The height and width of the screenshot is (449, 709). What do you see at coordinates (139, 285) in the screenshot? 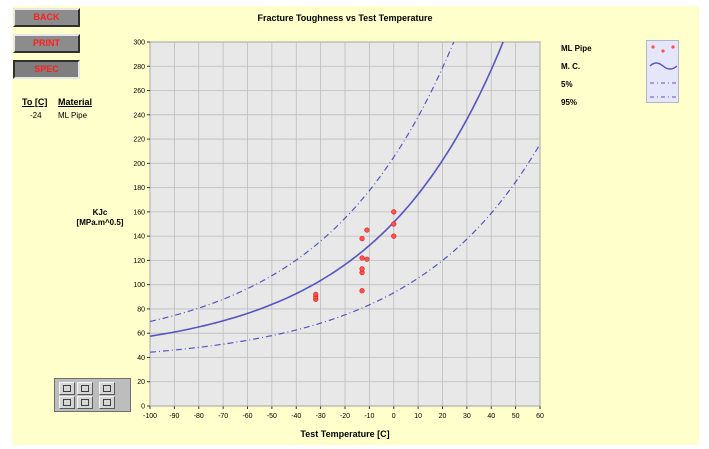
I see `y-tick-label: 100` at bounding box center [139, 285].